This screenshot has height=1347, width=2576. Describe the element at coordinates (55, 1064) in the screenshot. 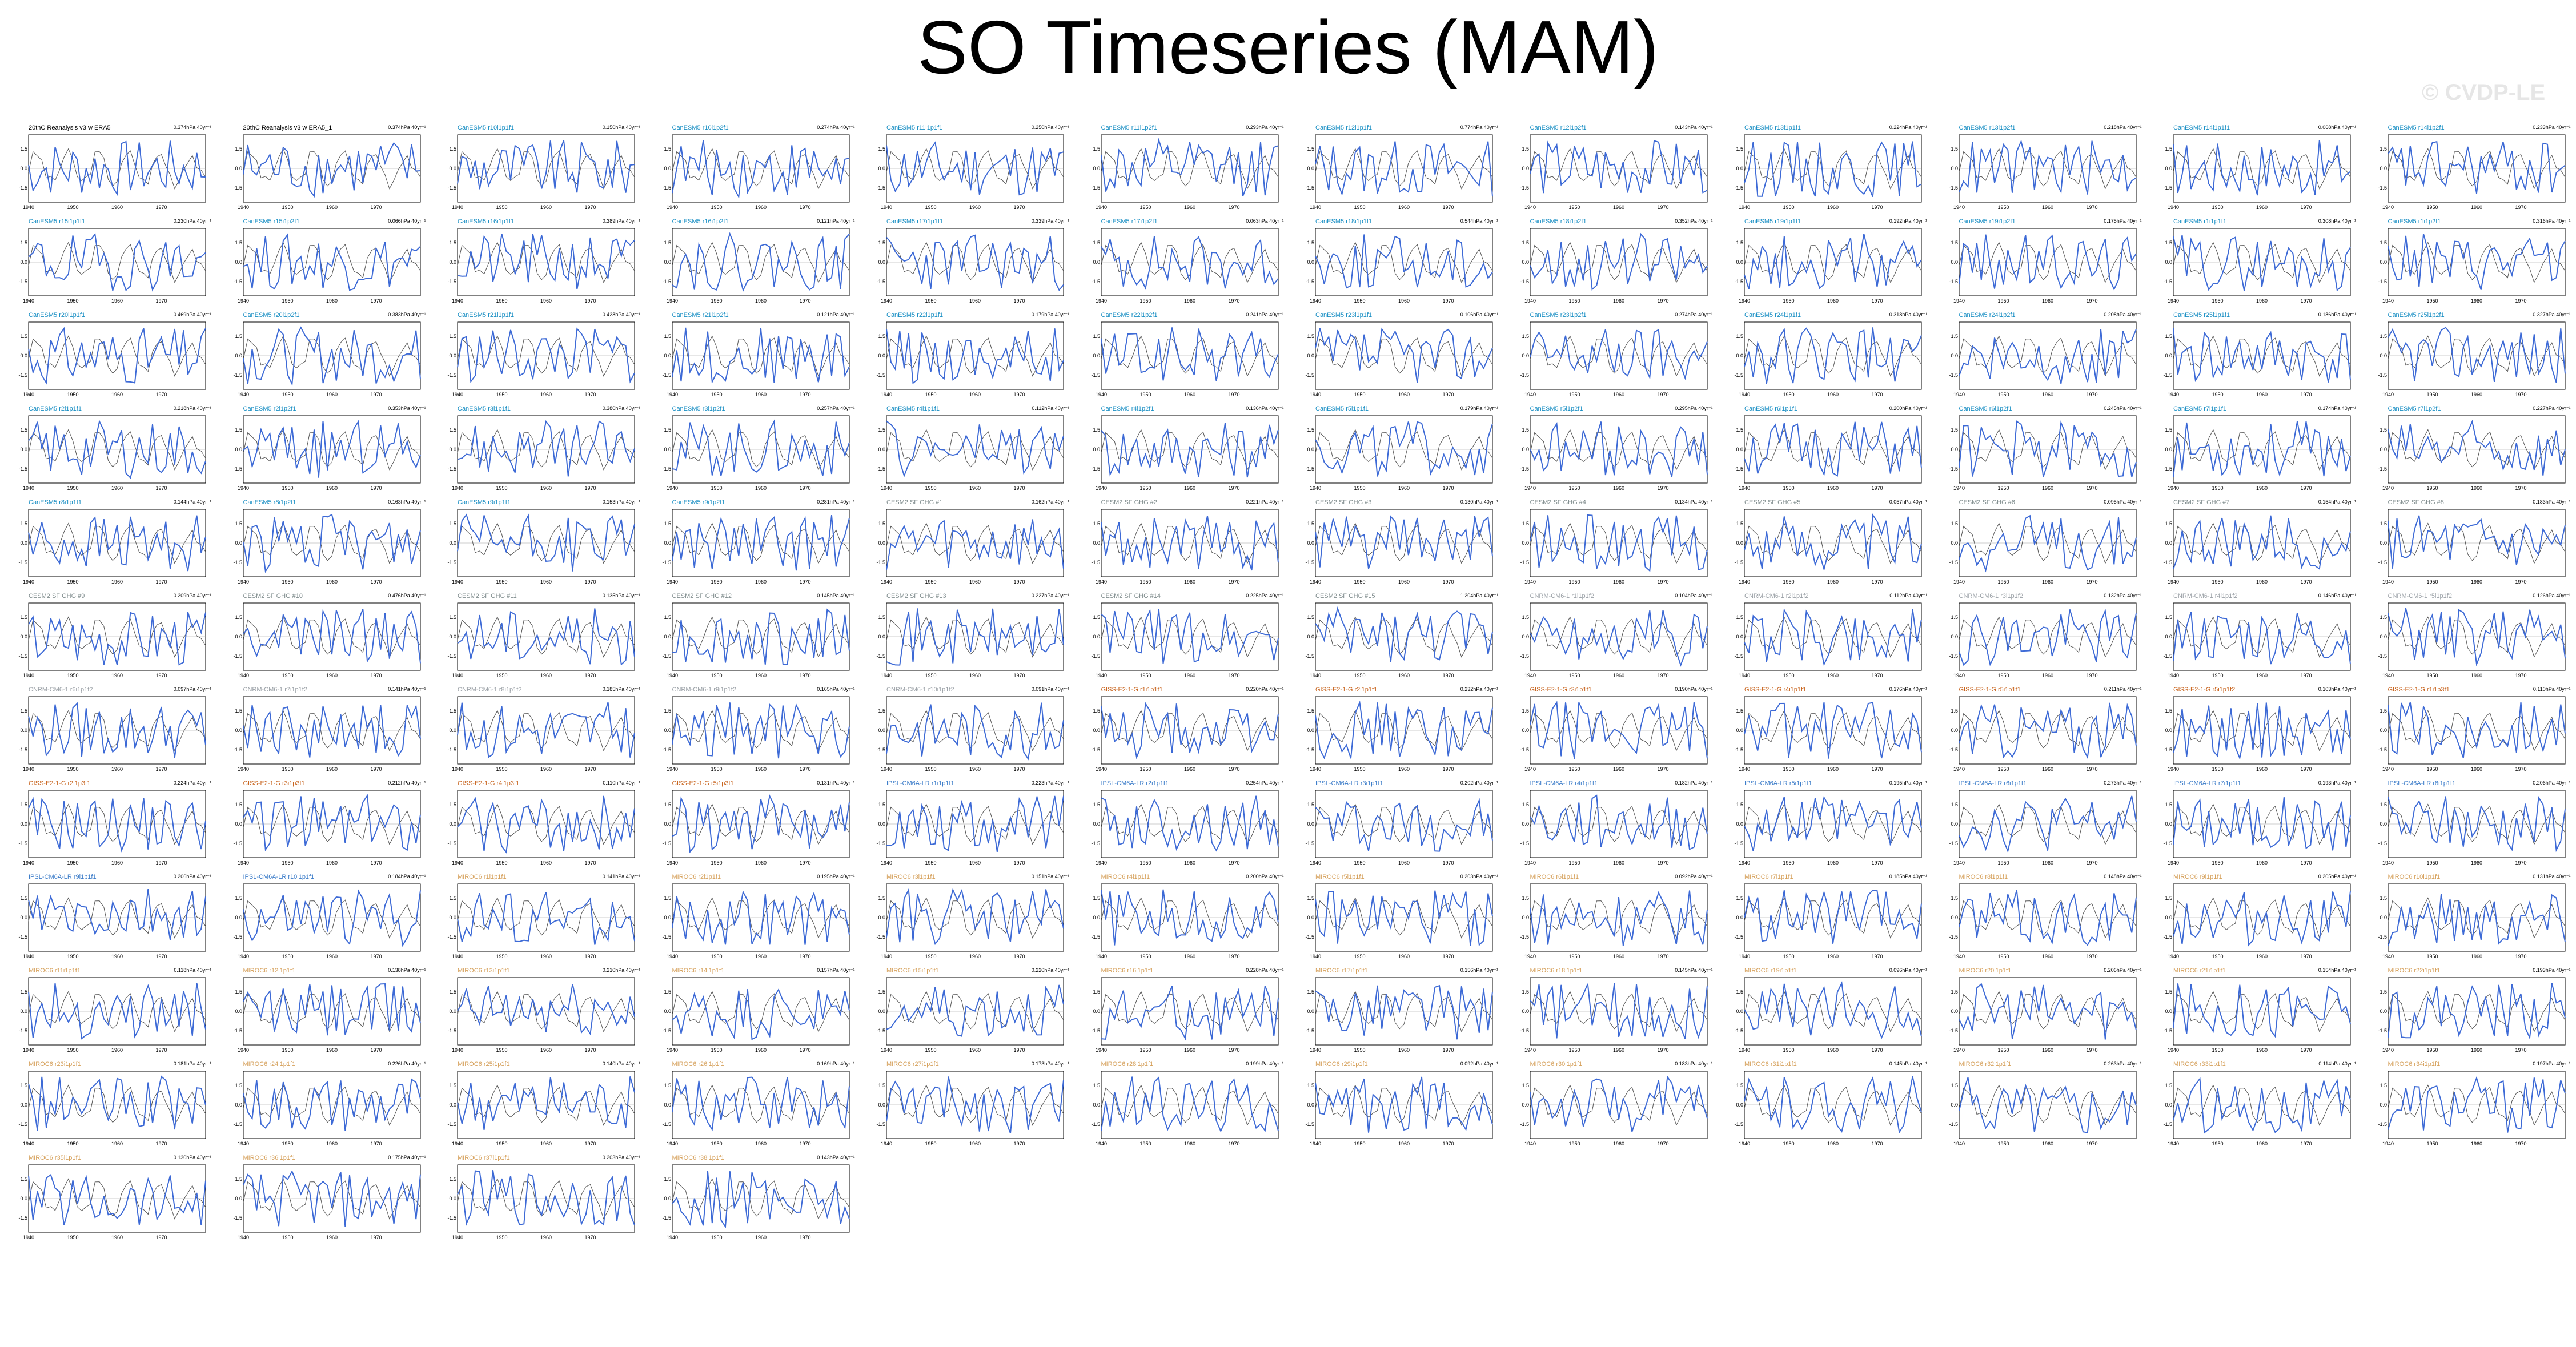

I see `panel-title: MIROC6 r23i1p1f1` at that location.